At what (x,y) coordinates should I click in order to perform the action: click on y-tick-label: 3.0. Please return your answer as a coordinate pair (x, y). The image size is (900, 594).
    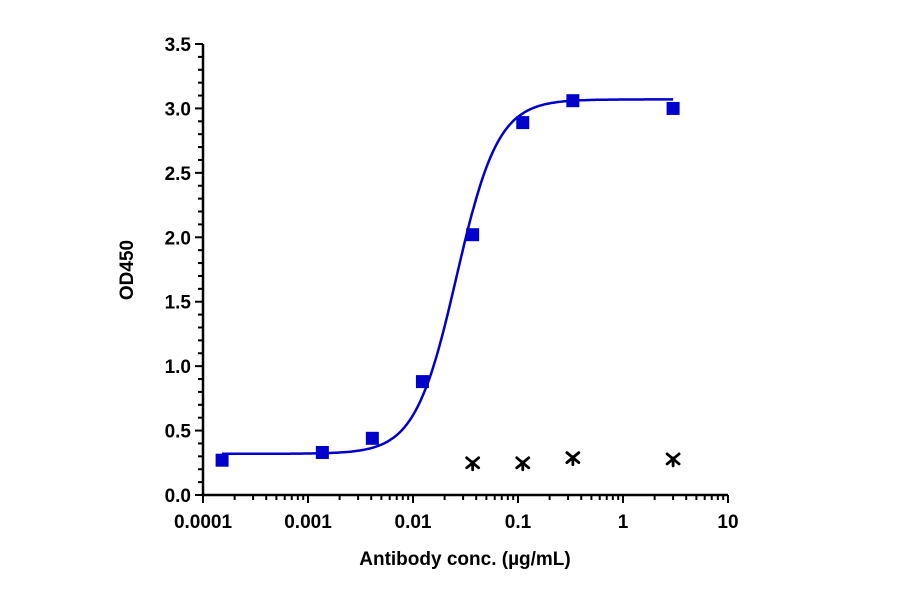
    Looking at the image, I should click on (178, 109).